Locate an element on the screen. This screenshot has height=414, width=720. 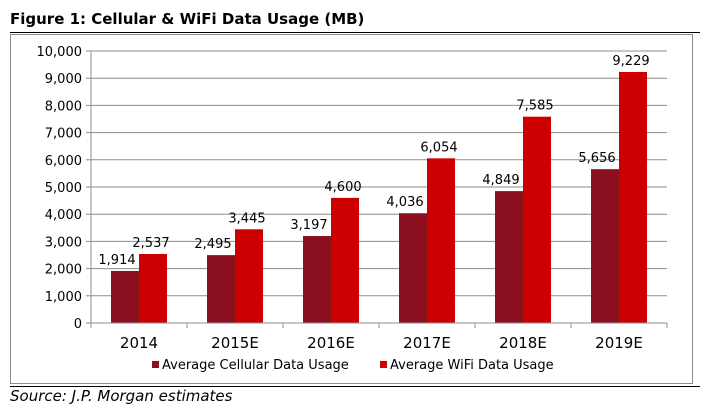
data-label: 6,054 is located at coordinates (438, 147).